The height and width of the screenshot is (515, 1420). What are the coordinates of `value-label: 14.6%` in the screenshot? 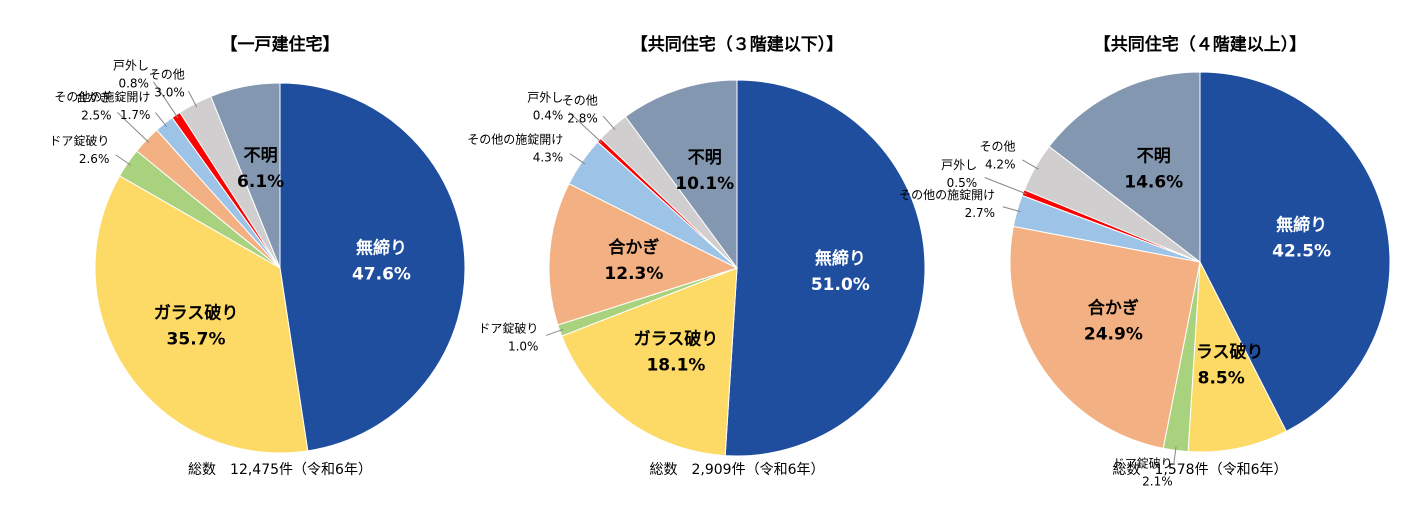 It's located at (1153, 182).